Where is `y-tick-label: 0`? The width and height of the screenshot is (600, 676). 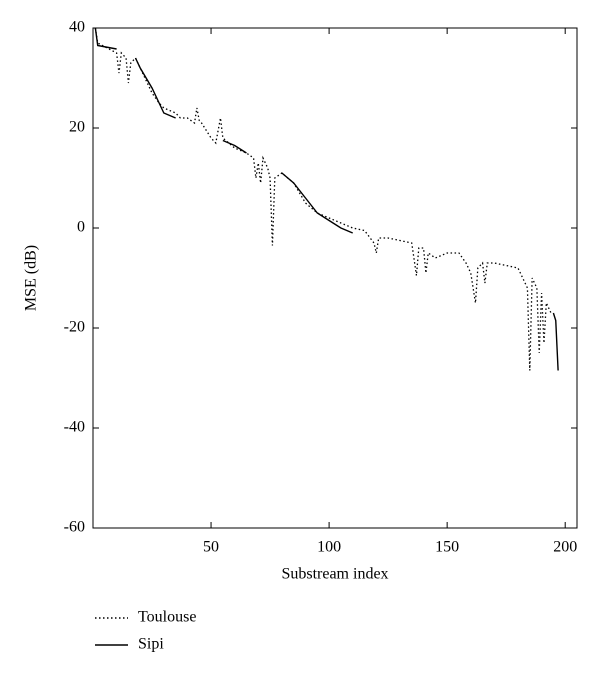
y-tick-label: 0 is located at coordinates (81, 227).